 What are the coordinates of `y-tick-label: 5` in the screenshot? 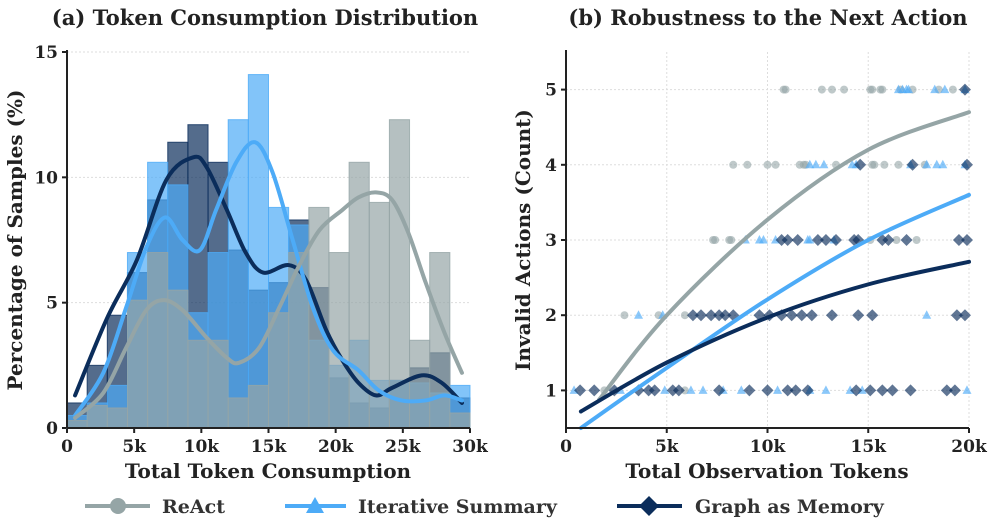 It's located at (551, 91).